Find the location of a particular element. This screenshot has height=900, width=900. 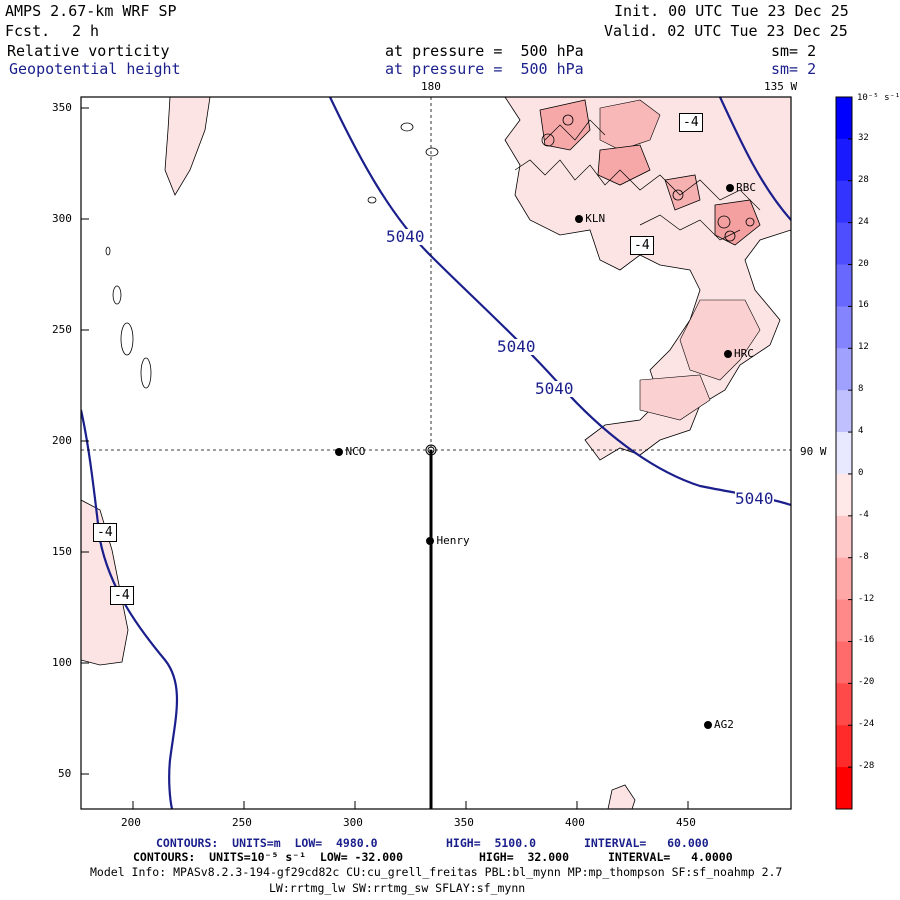

colorbar-tick-label: 16 is located at coordinates (863, 305).